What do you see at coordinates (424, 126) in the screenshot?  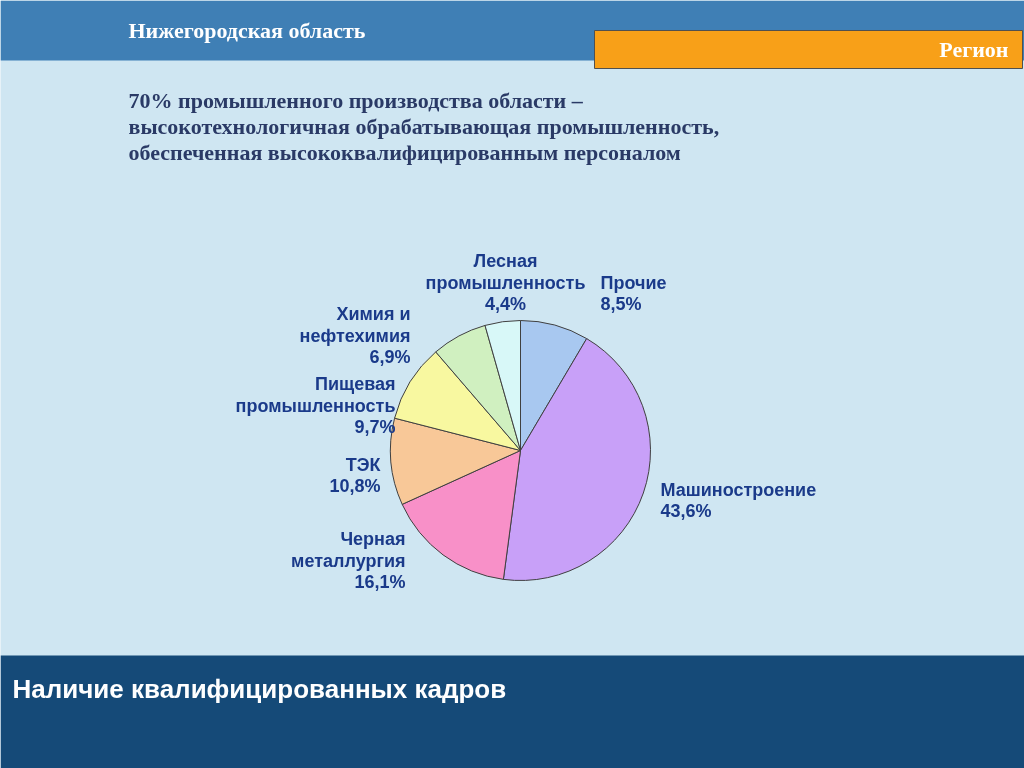 I see `chart-subtitle: 70% промышленного производства области – высокотехнологичная обрабатывающая промышленность, обеспеченная высококвалифицированным персоналом` at bounding box center [424, 126].